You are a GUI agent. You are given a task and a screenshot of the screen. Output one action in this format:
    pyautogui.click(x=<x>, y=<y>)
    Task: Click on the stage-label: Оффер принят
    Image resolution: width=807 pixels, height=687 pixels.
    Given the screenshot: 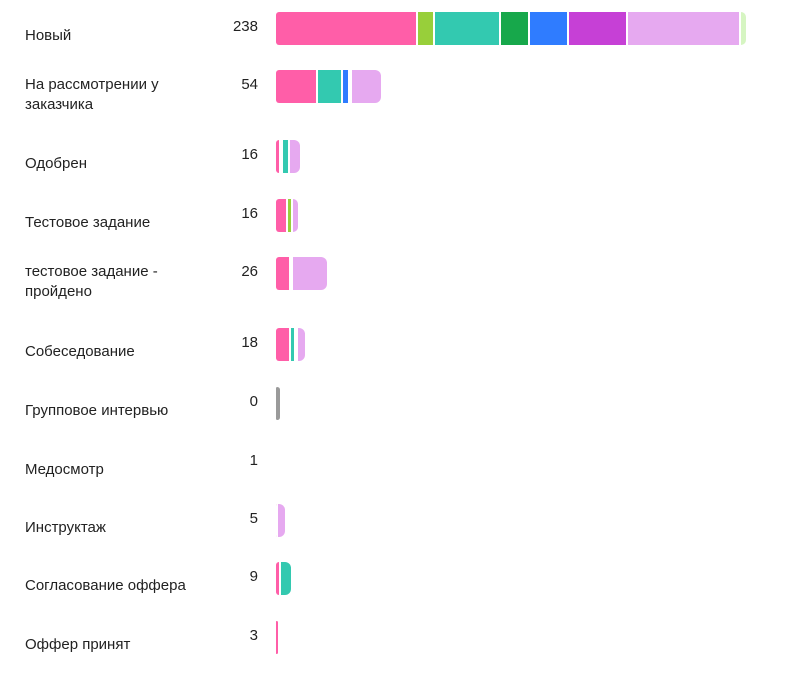 What is the action you would take?
    pyautogui.click(x=78, y=644)
    